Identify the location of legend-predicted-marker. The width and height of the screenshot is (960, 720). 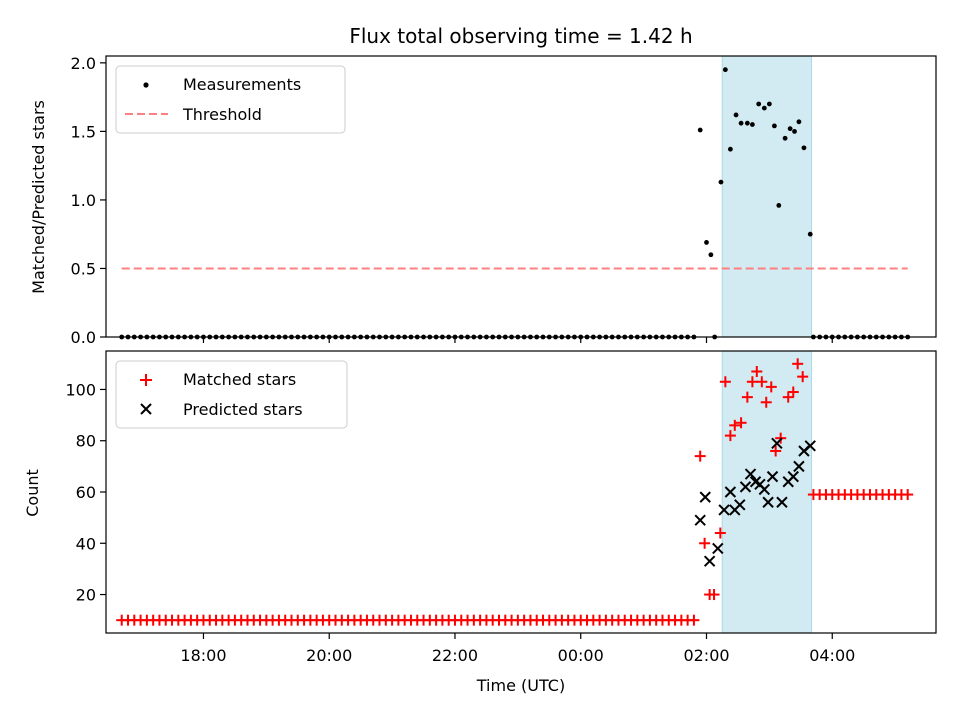
(146, 409).